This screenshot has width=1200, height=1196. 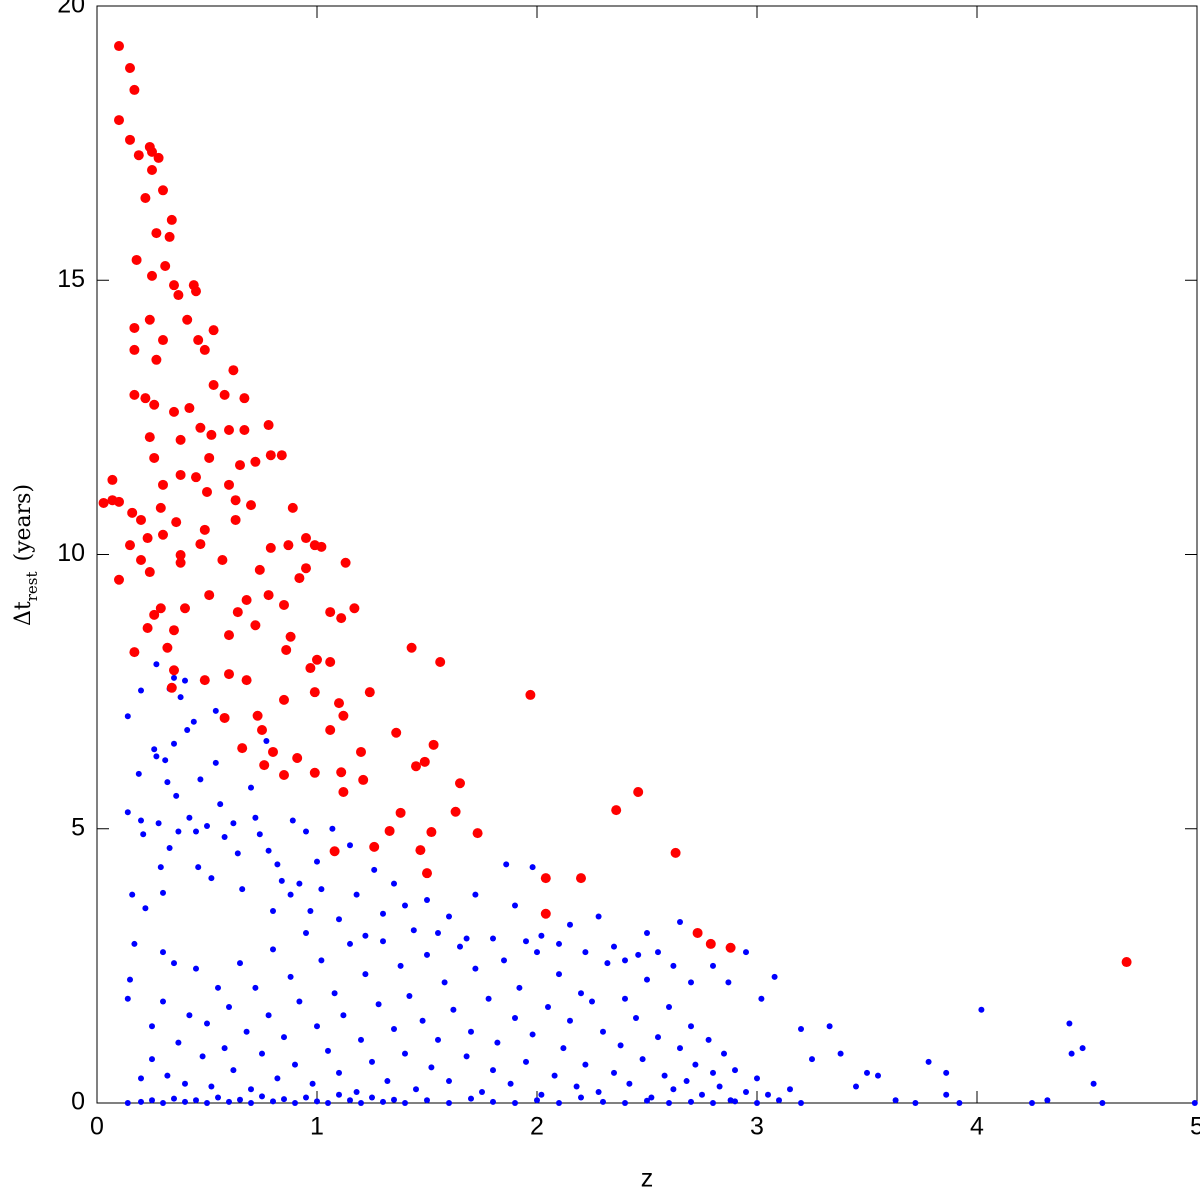 I want to click on y-tick-label: 10, so click(x=71, y=553).